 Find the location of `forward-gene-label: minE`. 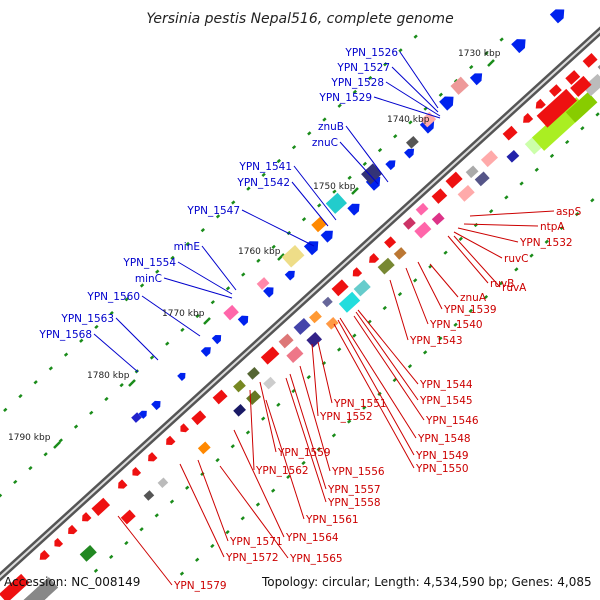

forward-gene-label: minE is located at coordinates (187, 247).